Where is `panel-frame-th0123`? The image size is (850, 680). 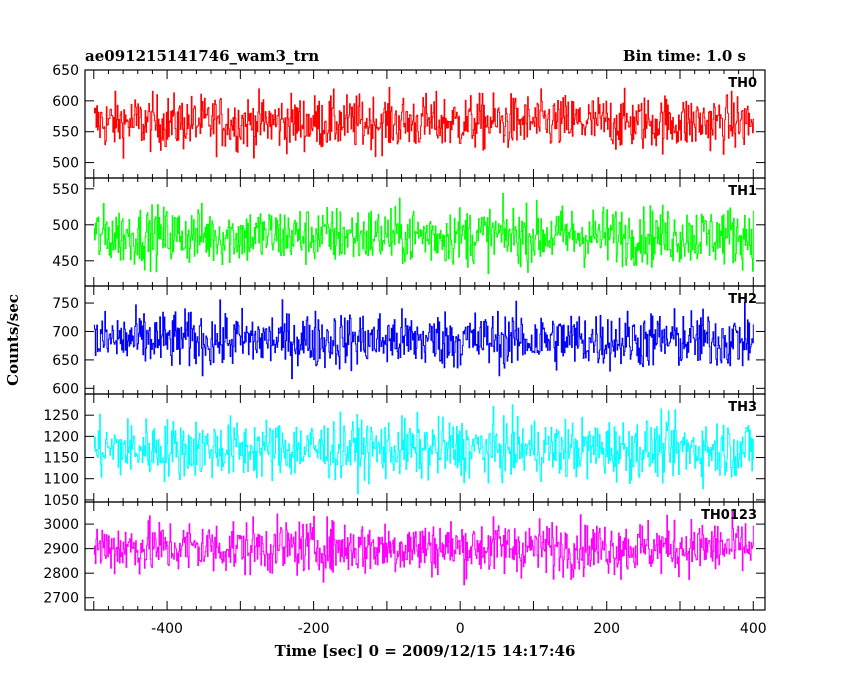
panel-frame-th0123 is located at coordinates (425, 556).